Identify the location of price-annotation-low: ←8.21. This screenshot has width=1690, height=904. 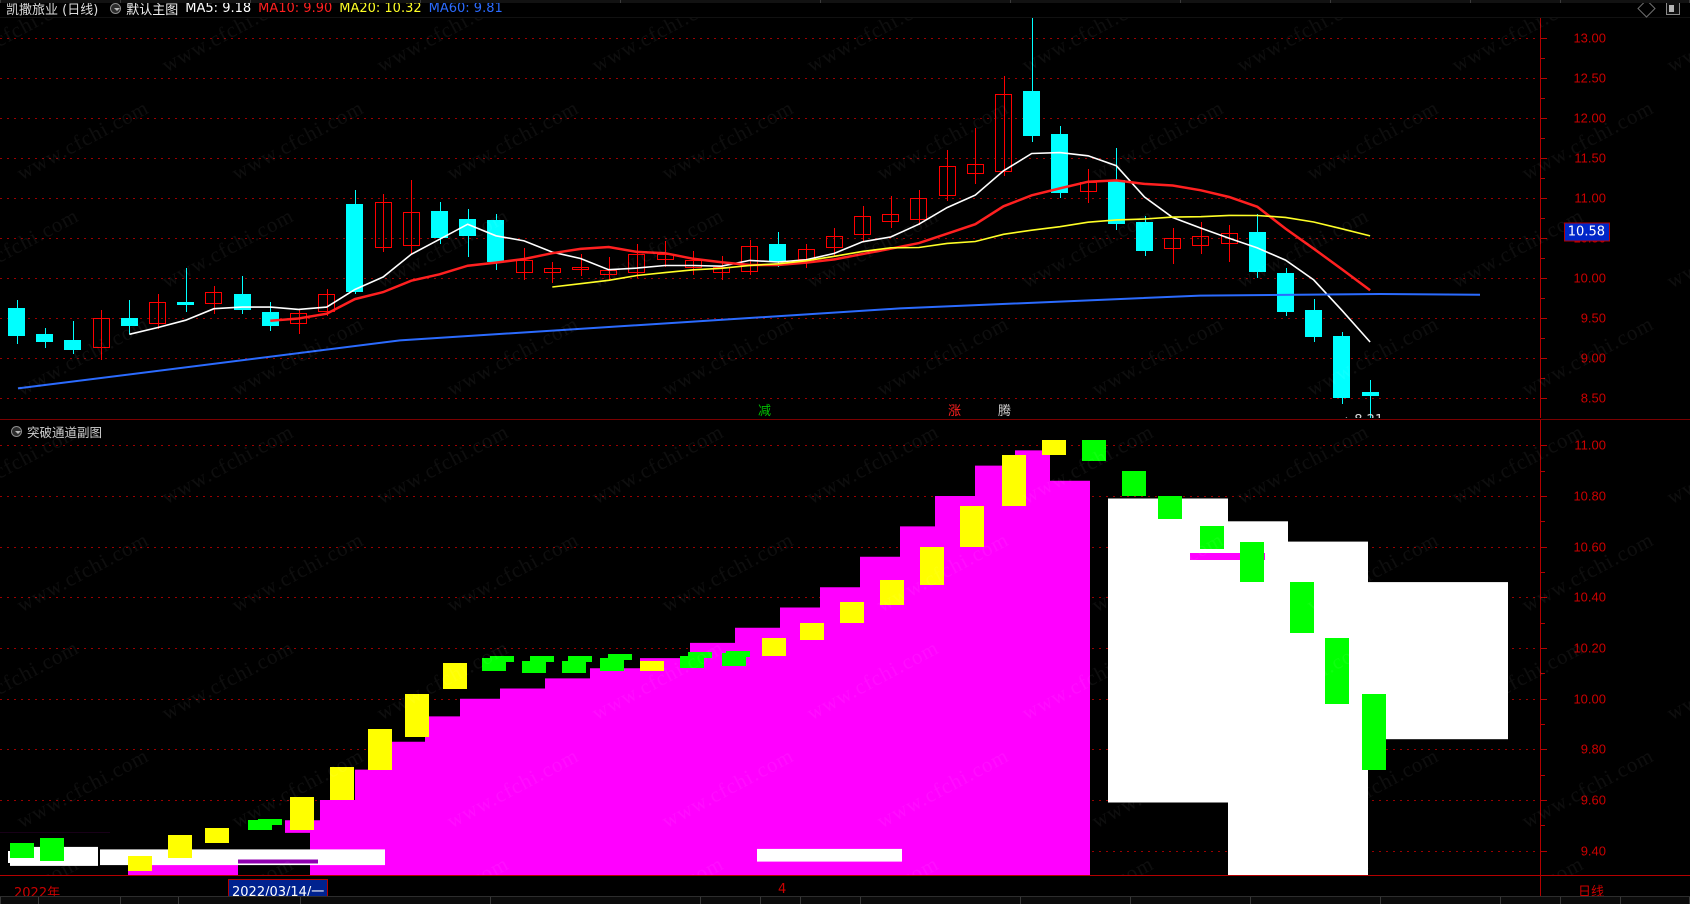
(1363, 415).